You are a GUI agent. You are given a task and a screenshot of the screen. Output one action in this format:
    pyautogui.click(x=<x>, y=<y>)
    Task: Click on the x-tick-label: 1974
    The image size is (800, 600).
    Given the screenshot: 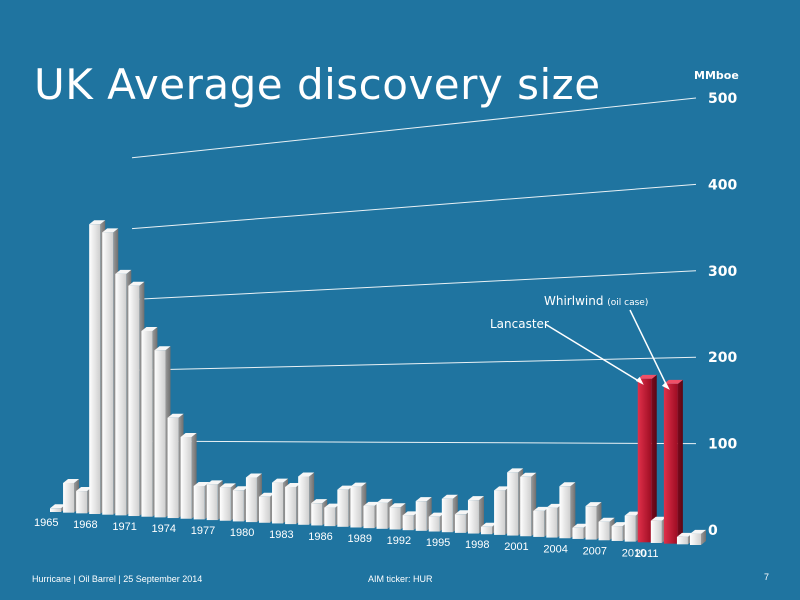 What is the action you would take?
    pyautogui.click(x=164, y=529)
    